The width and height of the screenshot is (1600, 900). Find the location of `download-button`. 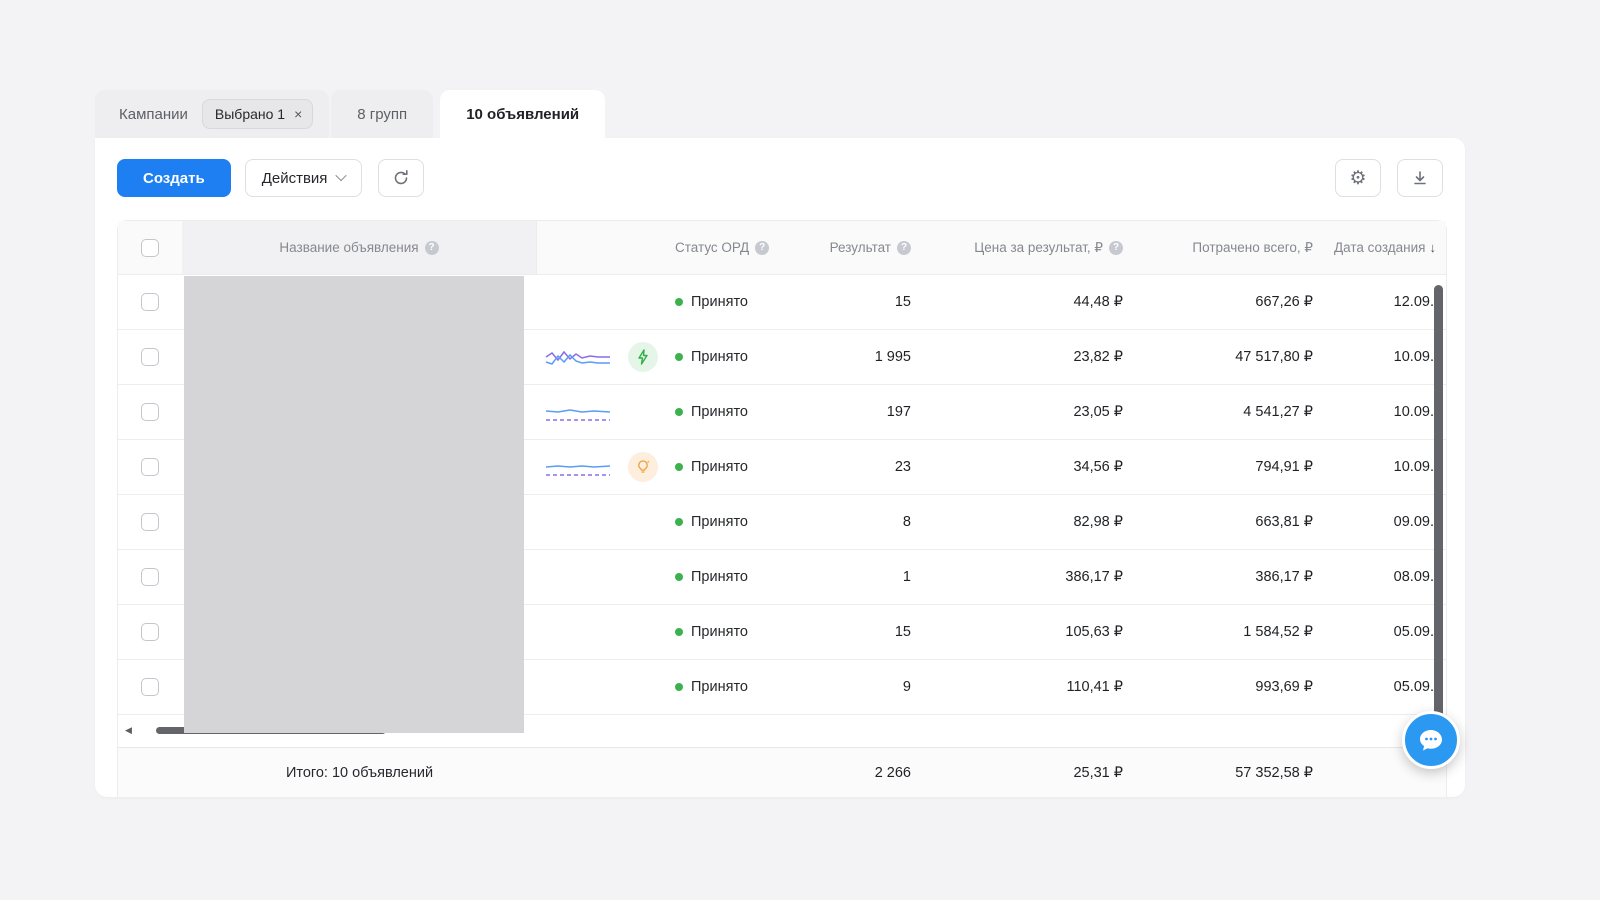

download-button is located at coordinates (1420, 178).